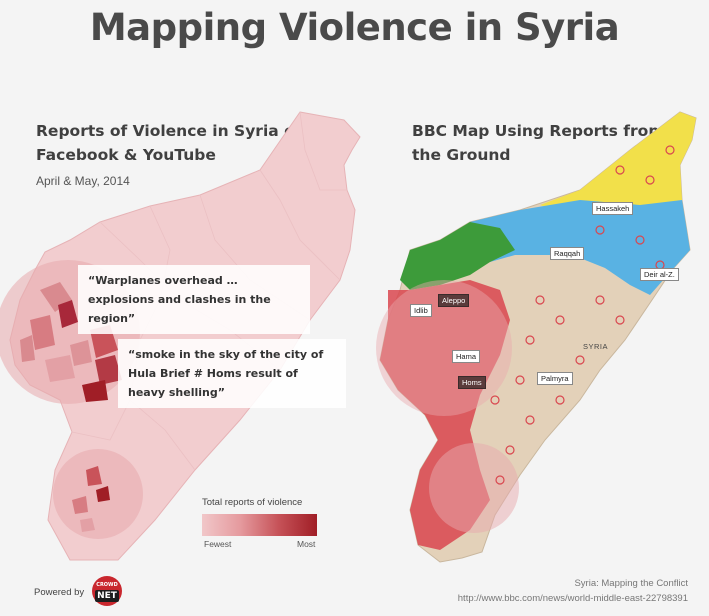 The image size is (709, 616). I want to click on legend-color-scale, so click(259, 525).